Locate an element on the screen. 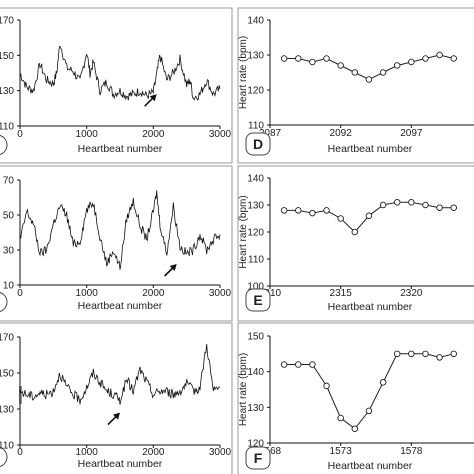  y-tick-label-c: 110 is located at coordinates (7, 446).